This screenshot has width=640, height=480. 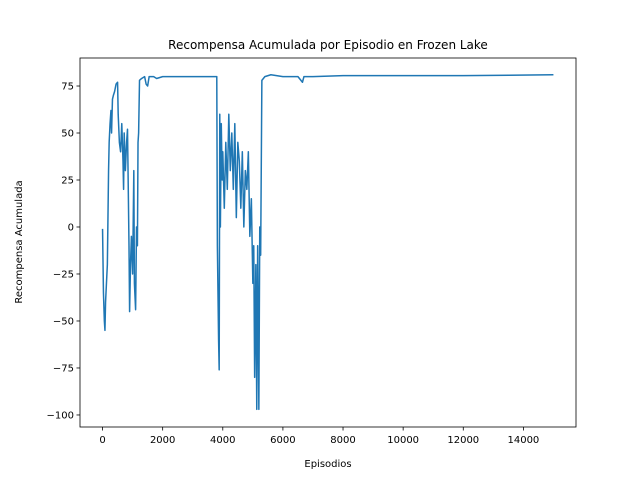 What do you see at coordinates (403, 440) in the screenshot?
I see `x-tick-label: 10000` at bounding box center [403, 440].